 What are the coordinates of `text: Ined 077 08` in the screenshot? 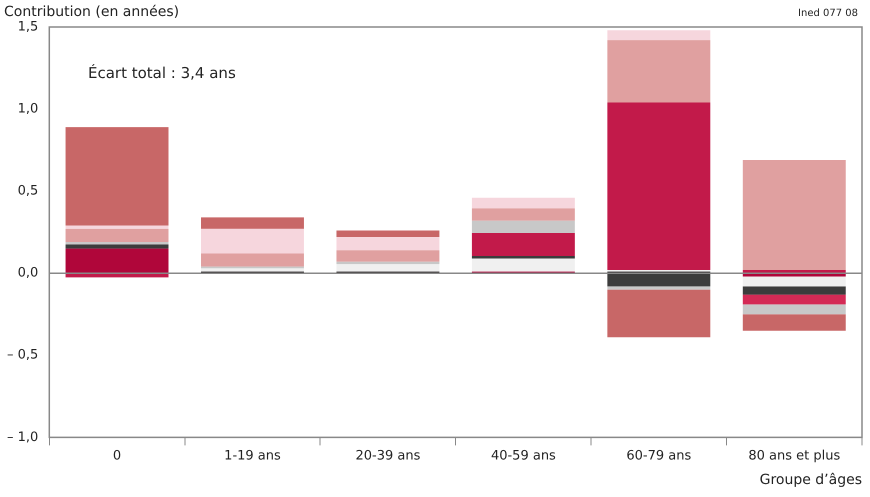 It's located at (828, 13).